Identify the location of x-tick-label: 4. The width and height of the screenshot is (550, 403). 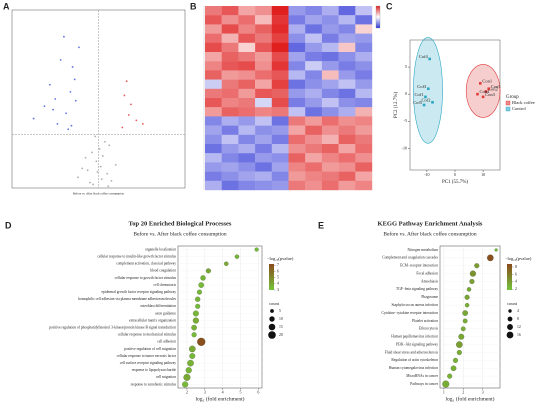
(223, 391).